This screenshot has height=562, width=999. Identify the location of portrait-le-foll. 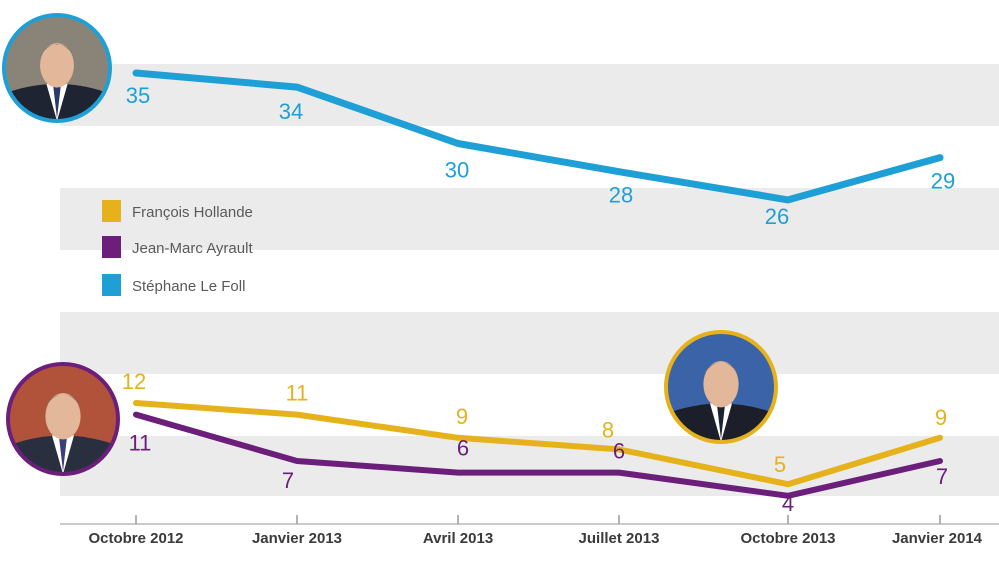
(57, 68).